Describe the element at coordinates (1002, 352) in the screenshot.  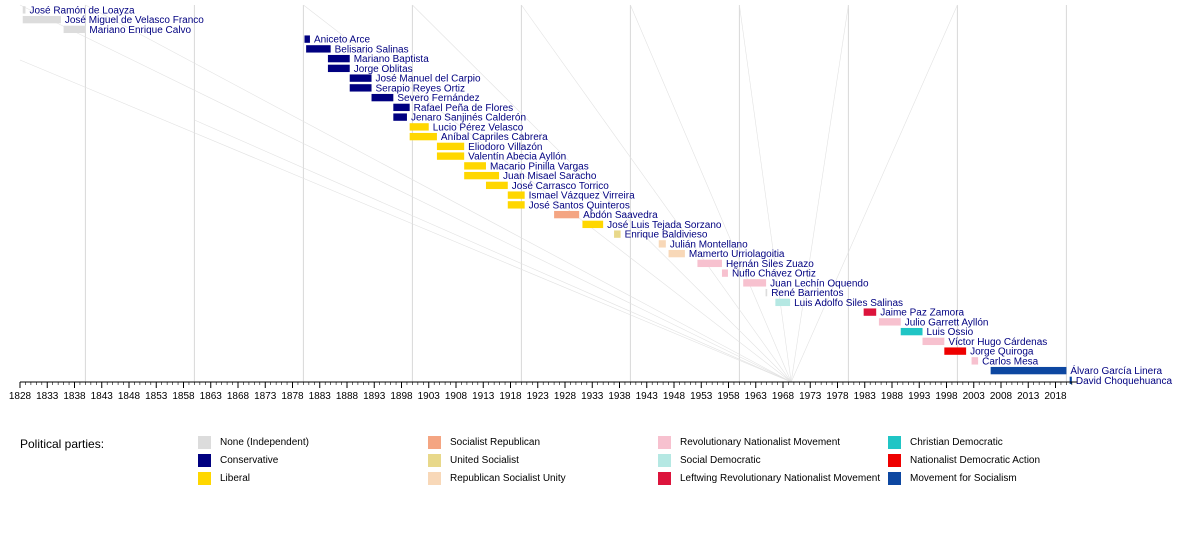
I see `timeline-label: Jorge Quiroga` at that location.